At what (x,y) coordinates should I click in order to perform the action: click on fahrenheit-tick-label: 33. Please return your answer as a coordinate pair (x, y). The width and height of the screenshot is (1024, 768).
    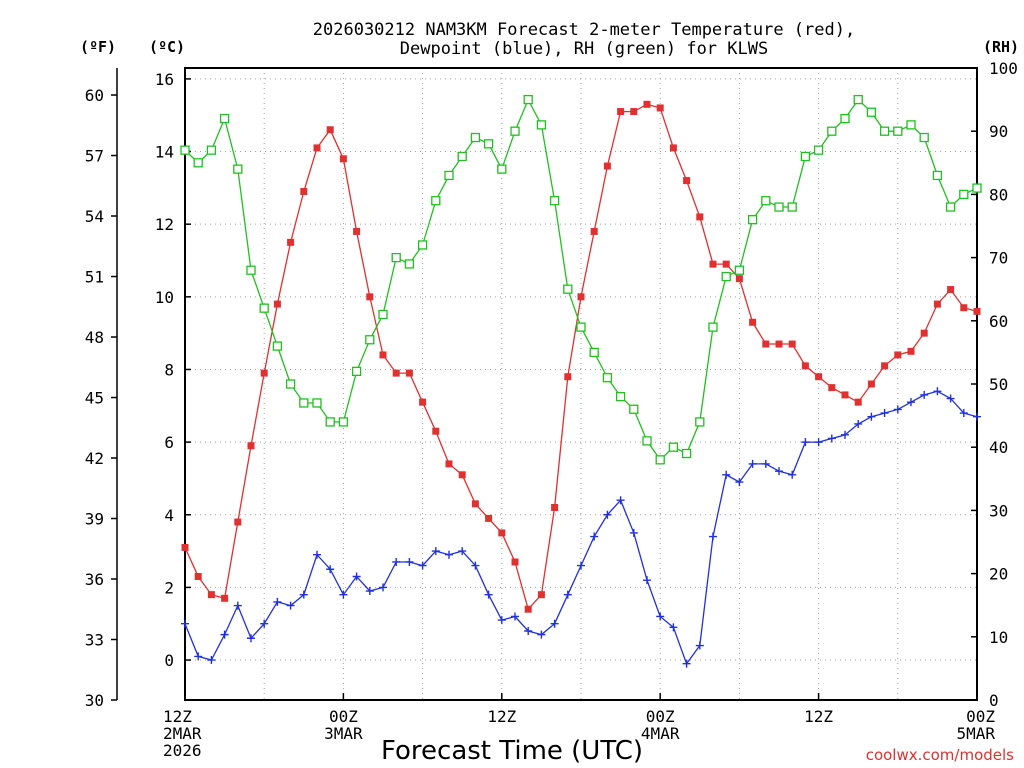
    Looking at the image, I should click on (94, 640).